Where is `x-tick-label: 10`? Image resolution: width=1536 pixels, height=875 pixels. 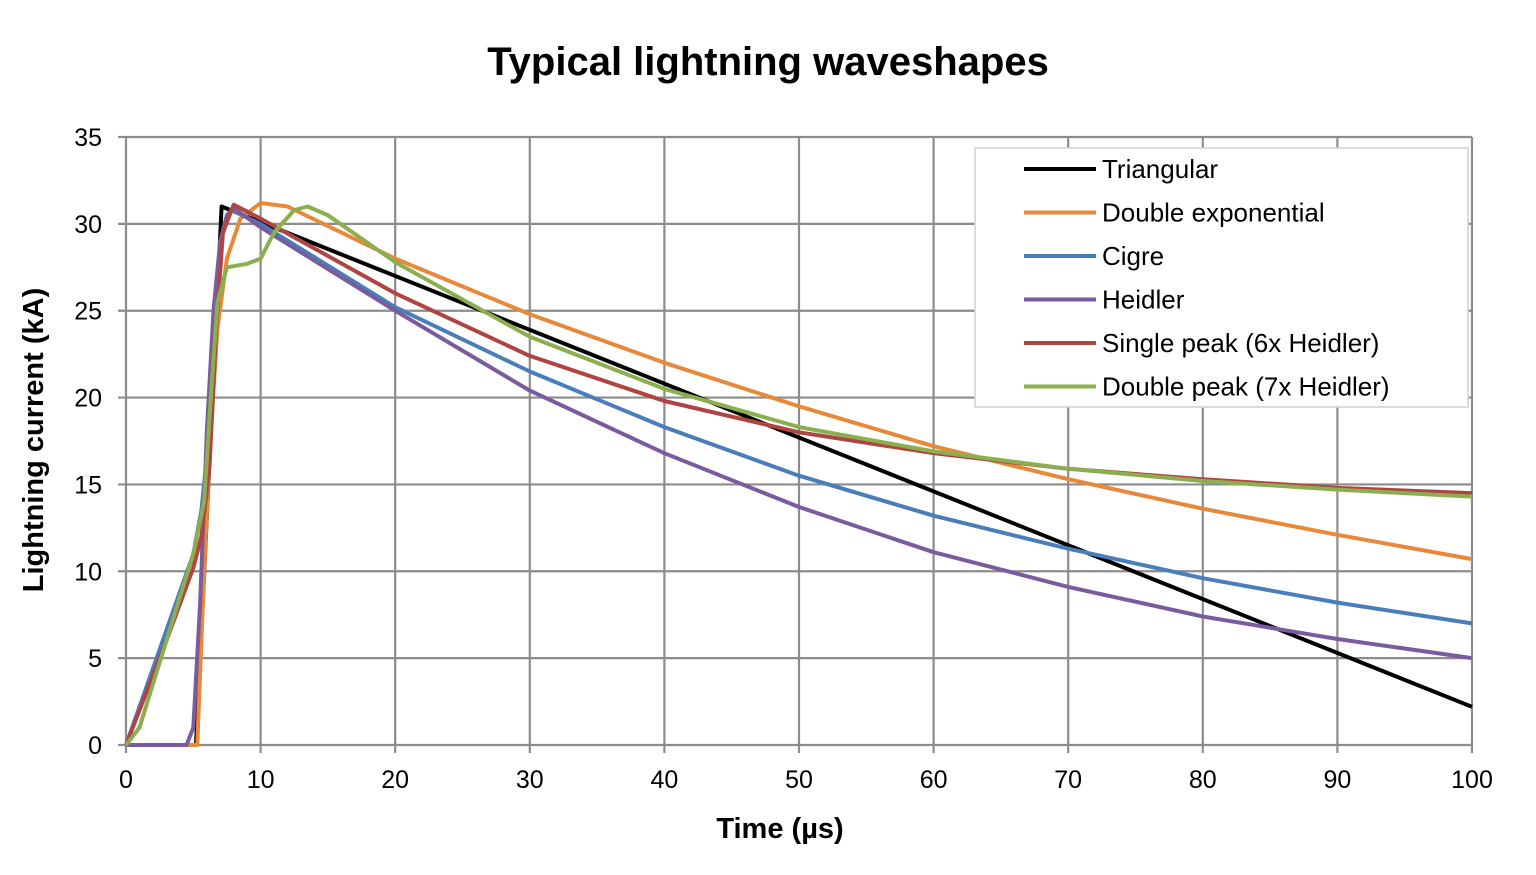 x-tick-label: 10 is located at coordinates (261, 780).